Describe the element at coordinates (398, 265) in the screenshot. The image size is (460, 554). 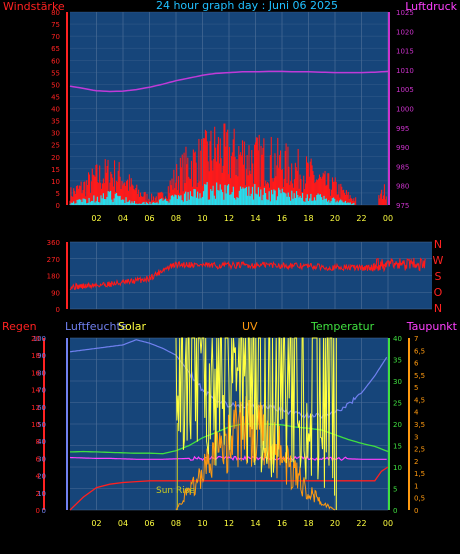
I see `wind-direction-line-extended` at that location.